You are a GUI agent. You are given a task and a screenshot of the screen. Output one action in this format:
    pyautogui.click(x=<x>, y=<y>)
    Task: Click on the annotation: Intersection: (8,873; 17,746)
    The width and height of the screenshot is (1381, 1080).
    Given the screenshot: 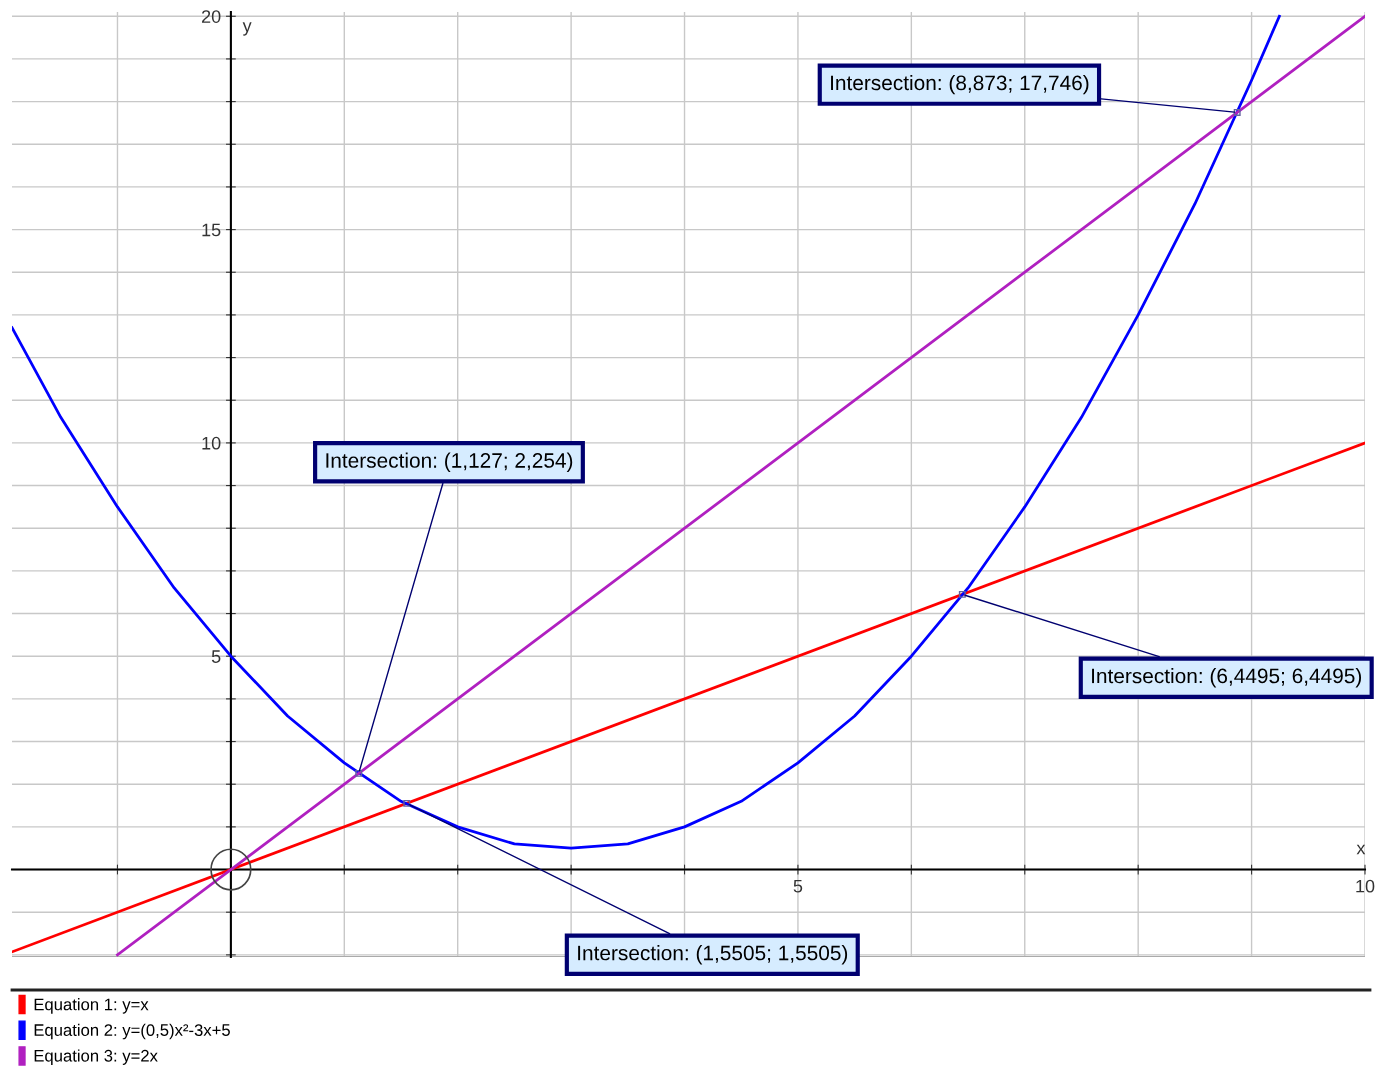 What is the action you would take?
    pyautogui.click(x=960, y=84)
    